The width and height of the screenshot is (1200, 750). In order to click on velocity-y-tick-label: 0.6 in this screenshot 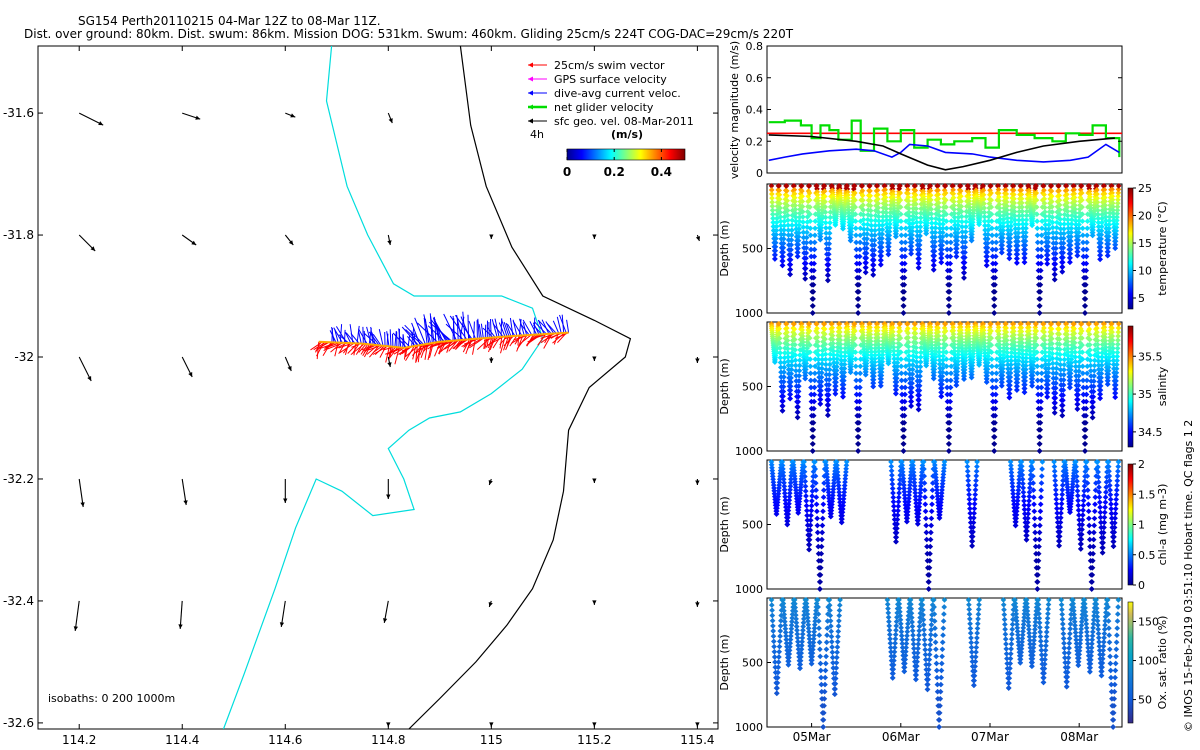, I will do `click(755, 78)`.